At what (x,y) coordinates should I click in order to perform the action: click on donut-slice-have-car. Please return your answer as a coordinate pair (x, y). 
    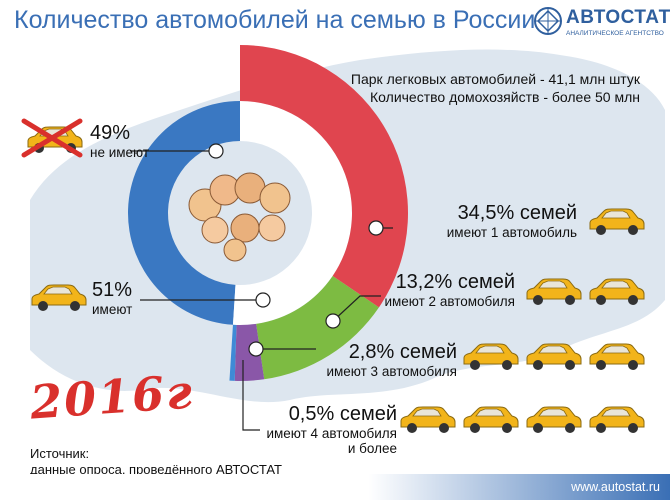
    Looking at the image, I should click on (292, 213).